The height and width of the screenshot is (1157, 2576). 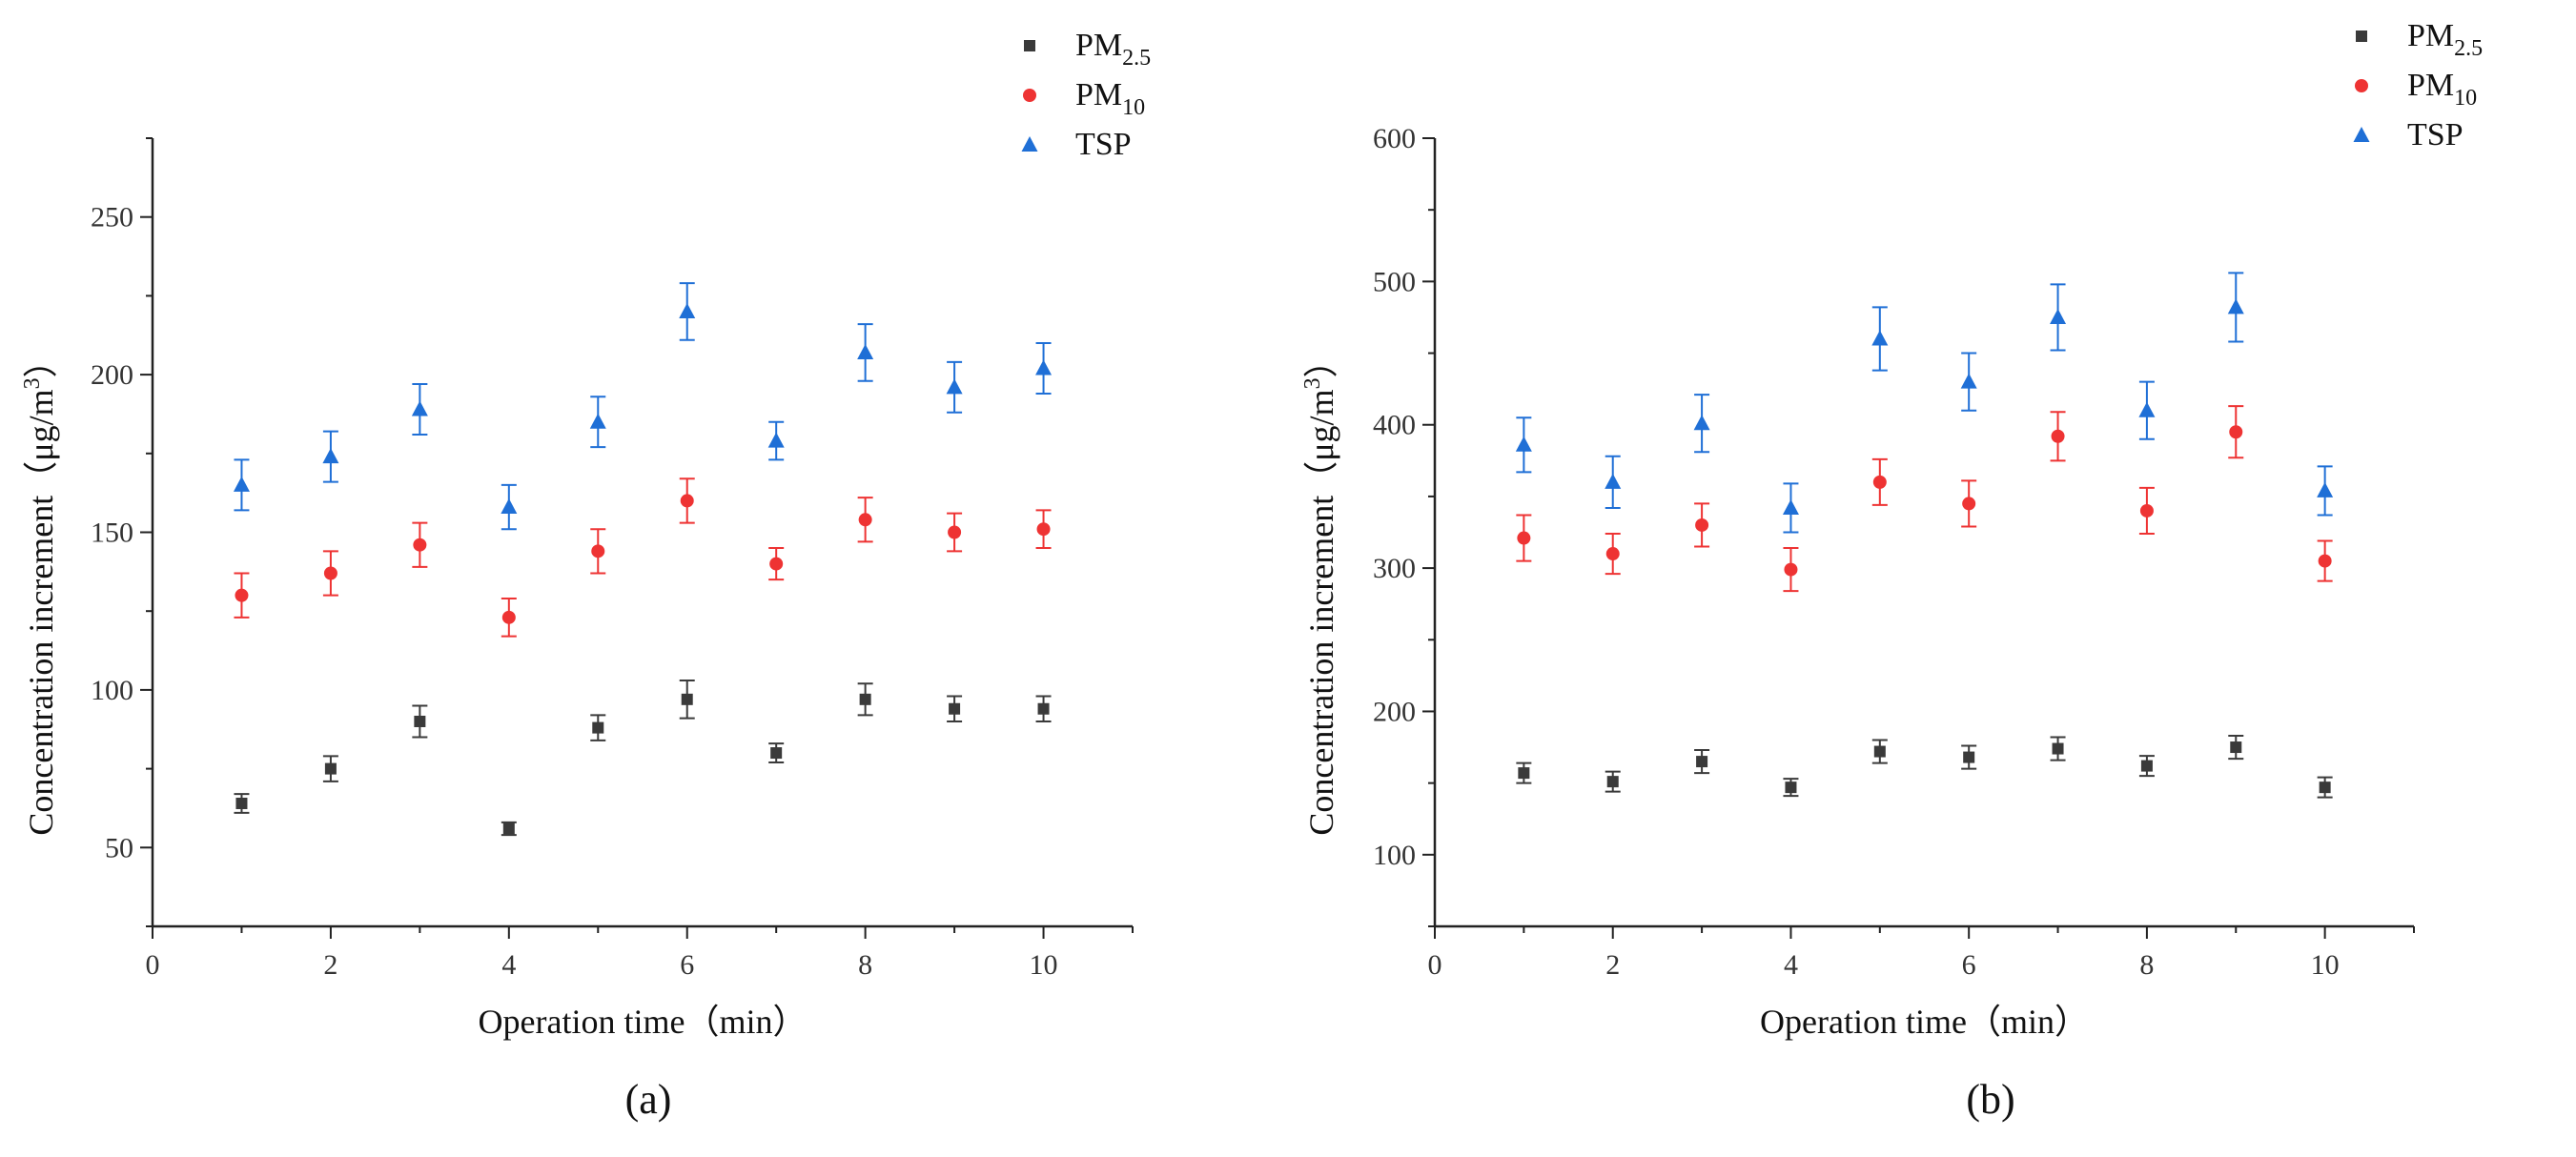 I want to click on x-tick-label: 6, so click(x=1969, y=965).